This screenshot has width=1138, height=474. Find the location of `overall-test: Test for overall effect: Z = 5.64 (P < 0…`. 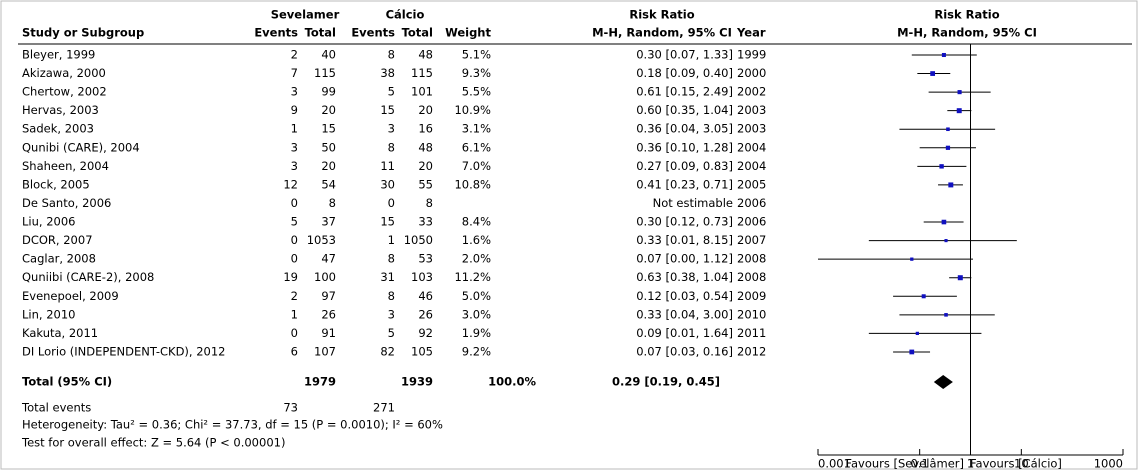

overall-test: Test for overall effect: Z = 5.64 (P < 0… is located at coordinates (153, 443).